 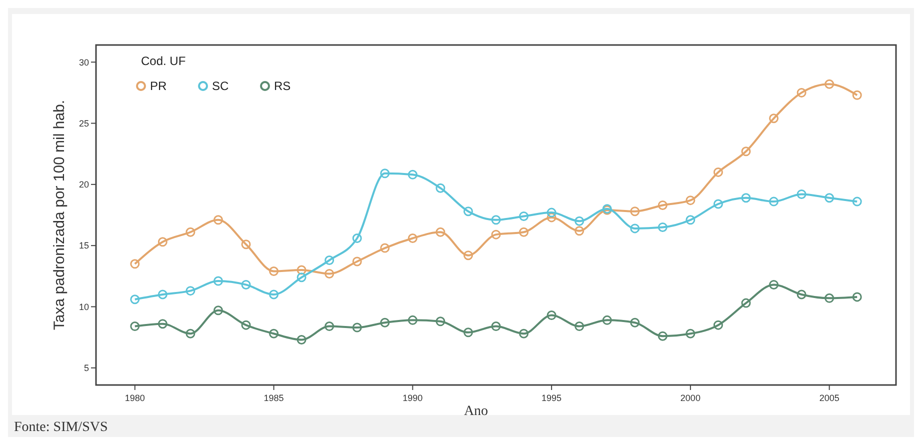 What do you see at coordinates (86, 368) in the screenshot?
I see `y-tick-label: 5` at bounding box center [86, 368].